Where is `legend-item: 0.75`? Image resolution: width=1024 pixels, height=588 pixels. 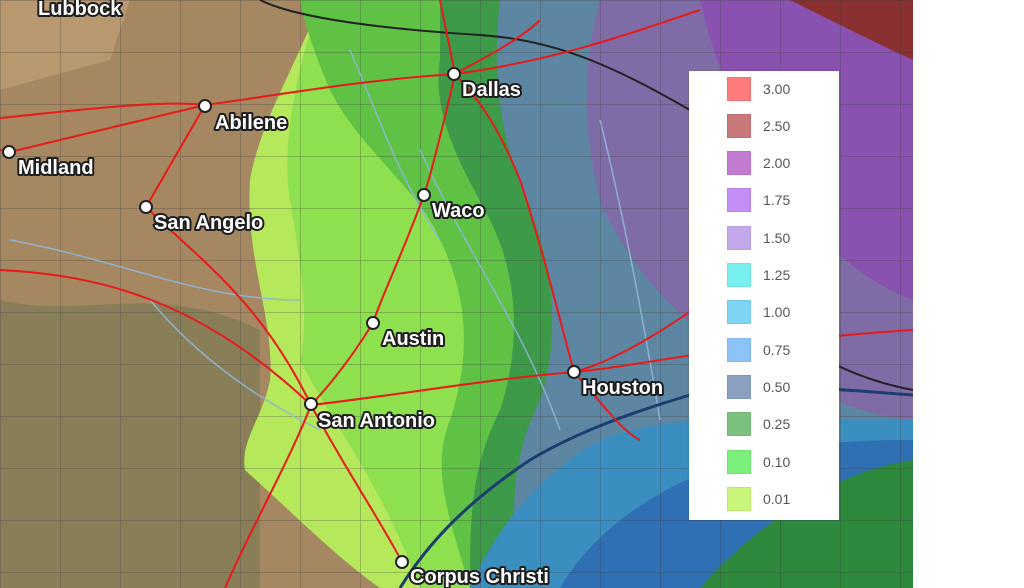
legend-item: 0.75 is located at coordinates (758, 350).